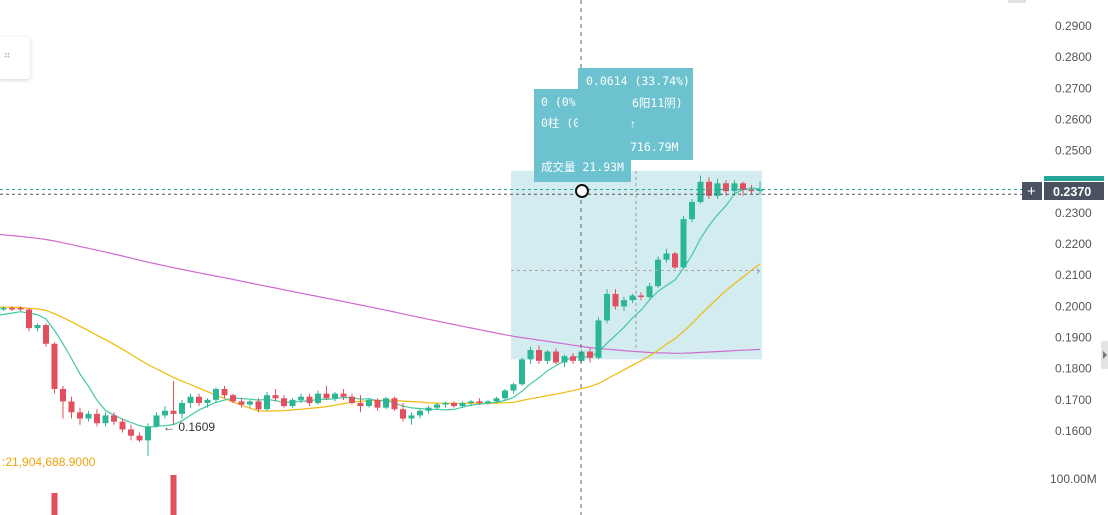  I want to click on measure-tool-icon: ⌗, so click(7, 55).